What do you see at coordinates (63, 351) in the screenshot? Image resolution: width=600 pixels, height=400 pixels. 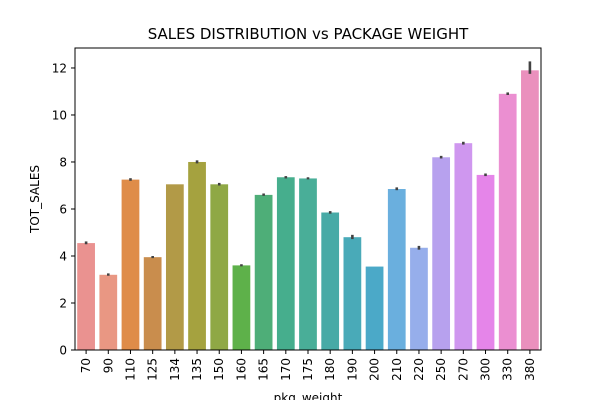 I see `y-tick-label-0: 0` at bounding box center [63, 351].